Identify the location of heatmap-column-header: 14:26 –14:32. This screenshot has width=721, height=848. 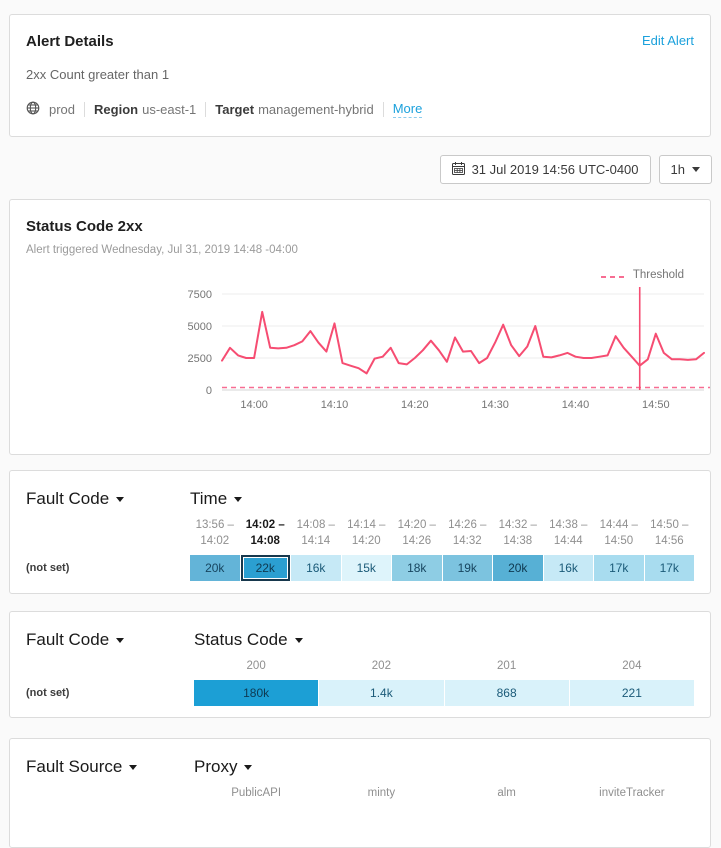
(467, 533).